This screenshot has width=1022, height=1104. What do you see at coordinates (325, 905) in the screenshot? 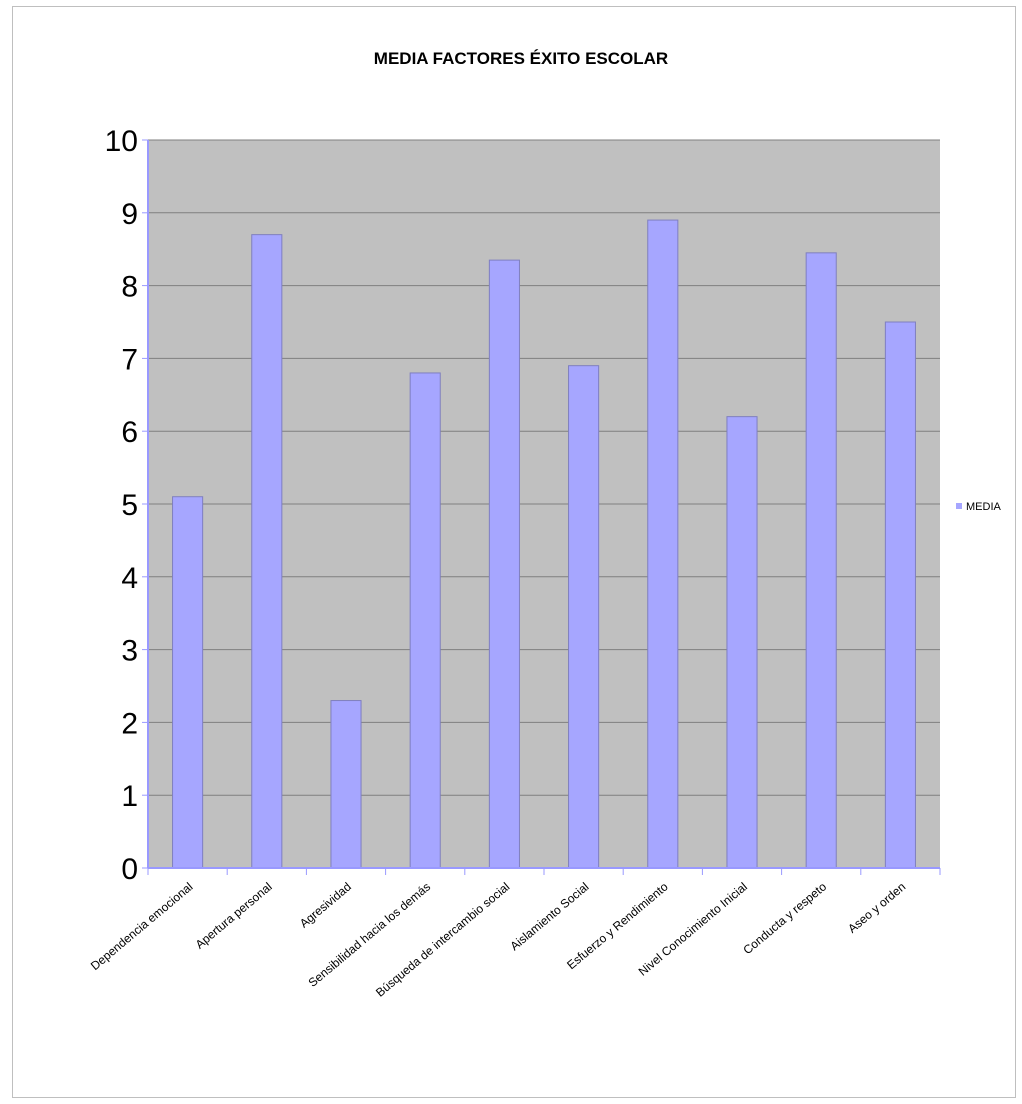
I see `x-tick-label: Agresividad` at bounding box center [325, 905].